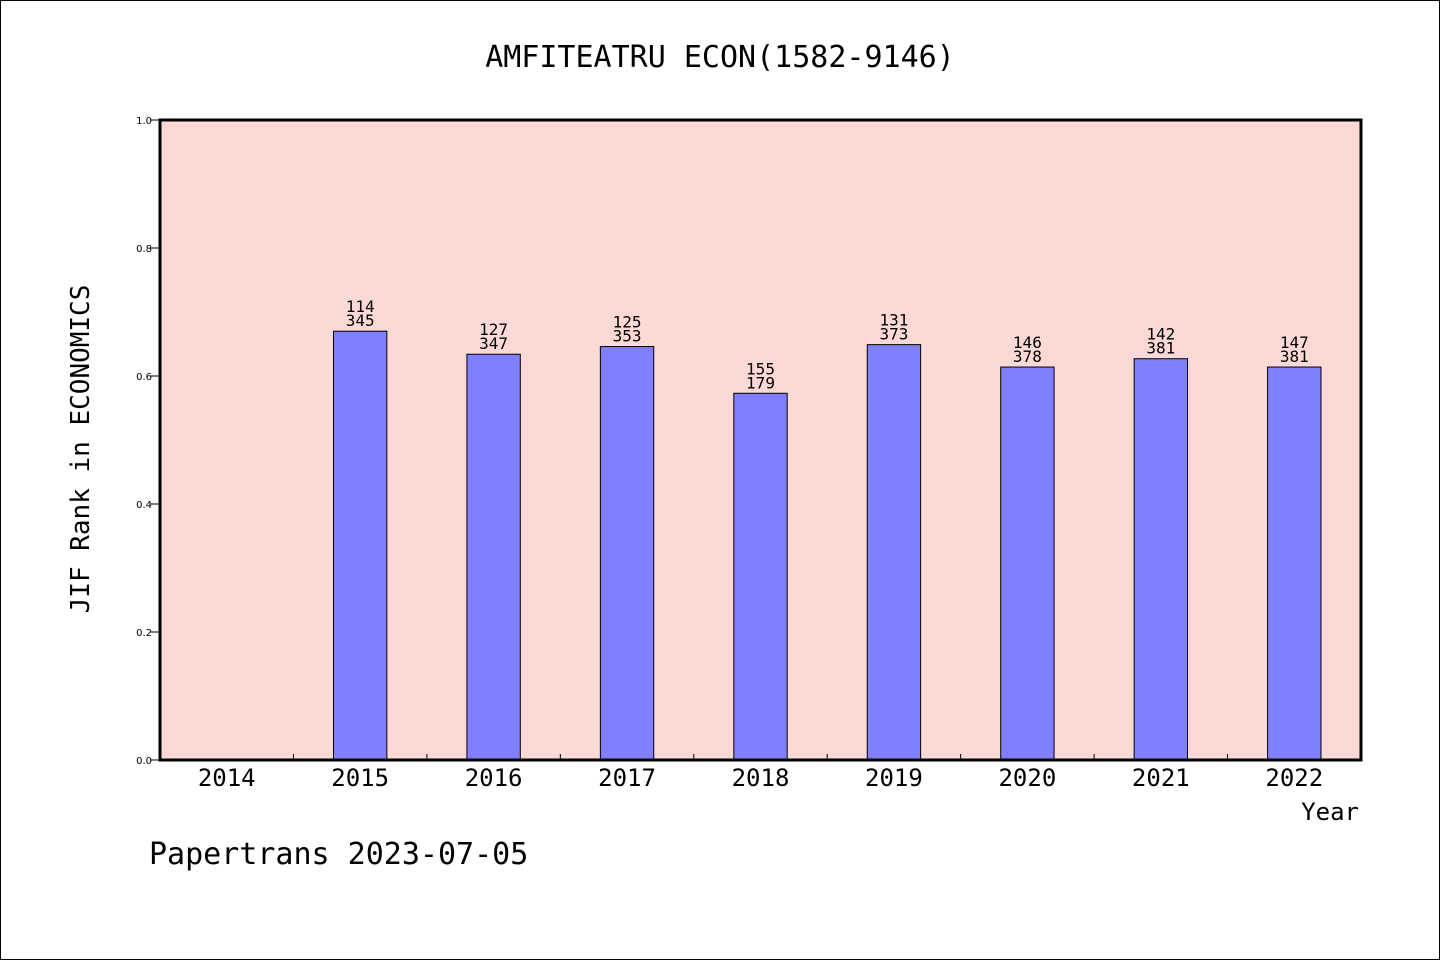 This screenshot has height=960, width=1440. Describe the element at coordinates (148, 441) in the screenshot. I see `y-axis: 0.0 0.2 0.4 0.6 0.8 1.0` at that location.